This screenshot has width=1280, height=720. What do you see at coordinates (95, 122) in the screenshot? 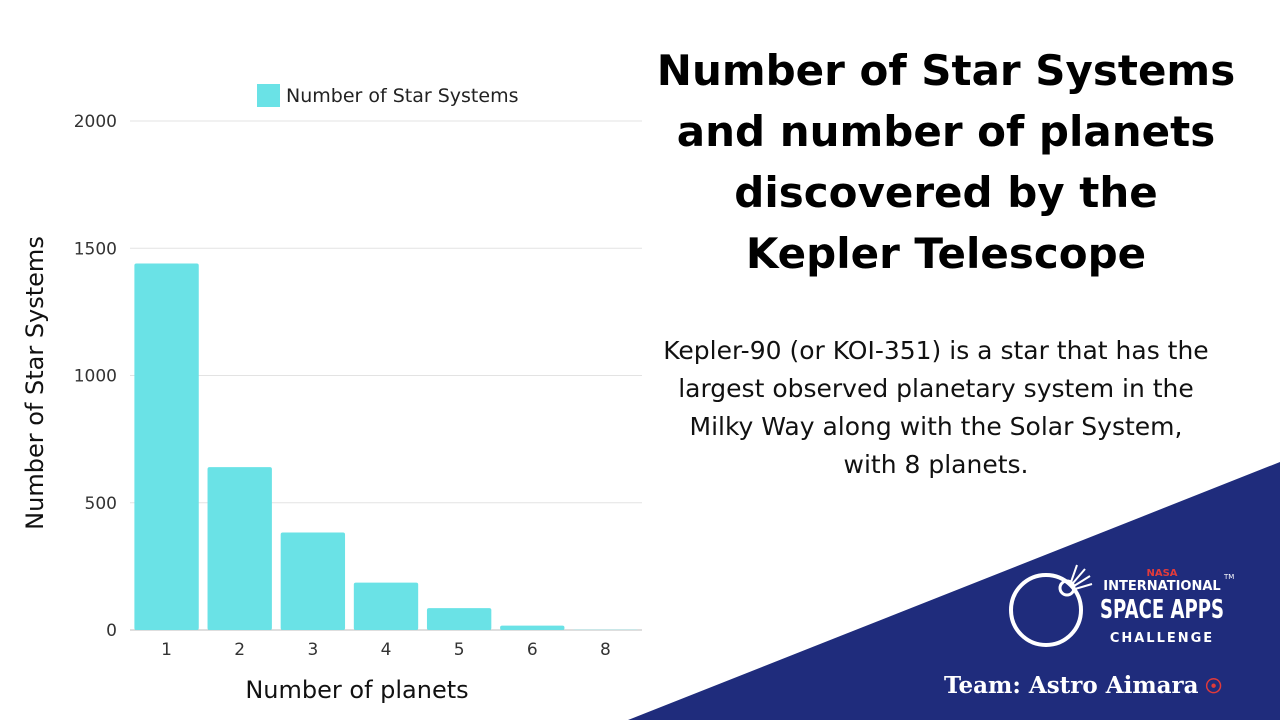
I see `y-tick-label: 2000` at bounding box center [95, 122].